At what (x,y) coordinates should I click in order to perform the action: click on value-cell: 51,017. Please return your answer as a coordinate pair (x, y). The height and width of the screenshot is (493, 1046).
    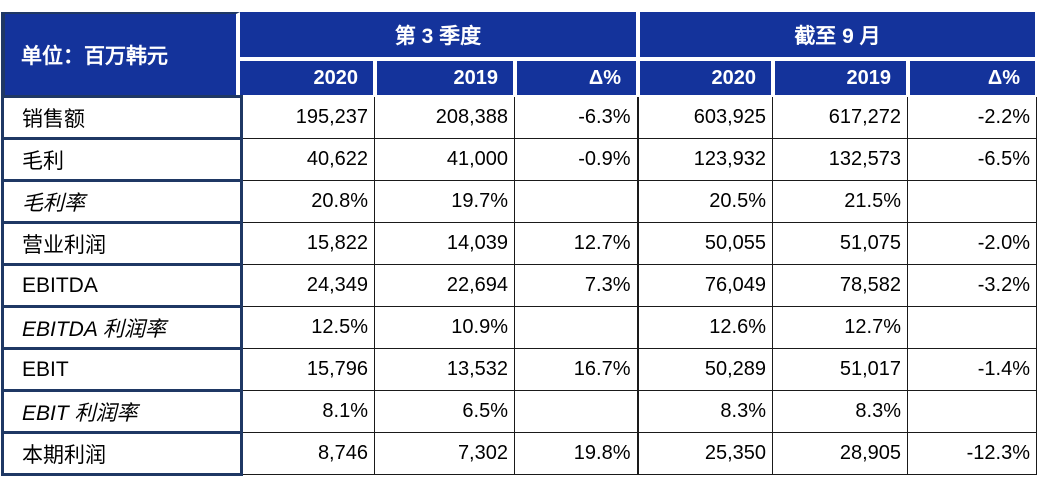
    Looking at the image, I should click on (840, 369).